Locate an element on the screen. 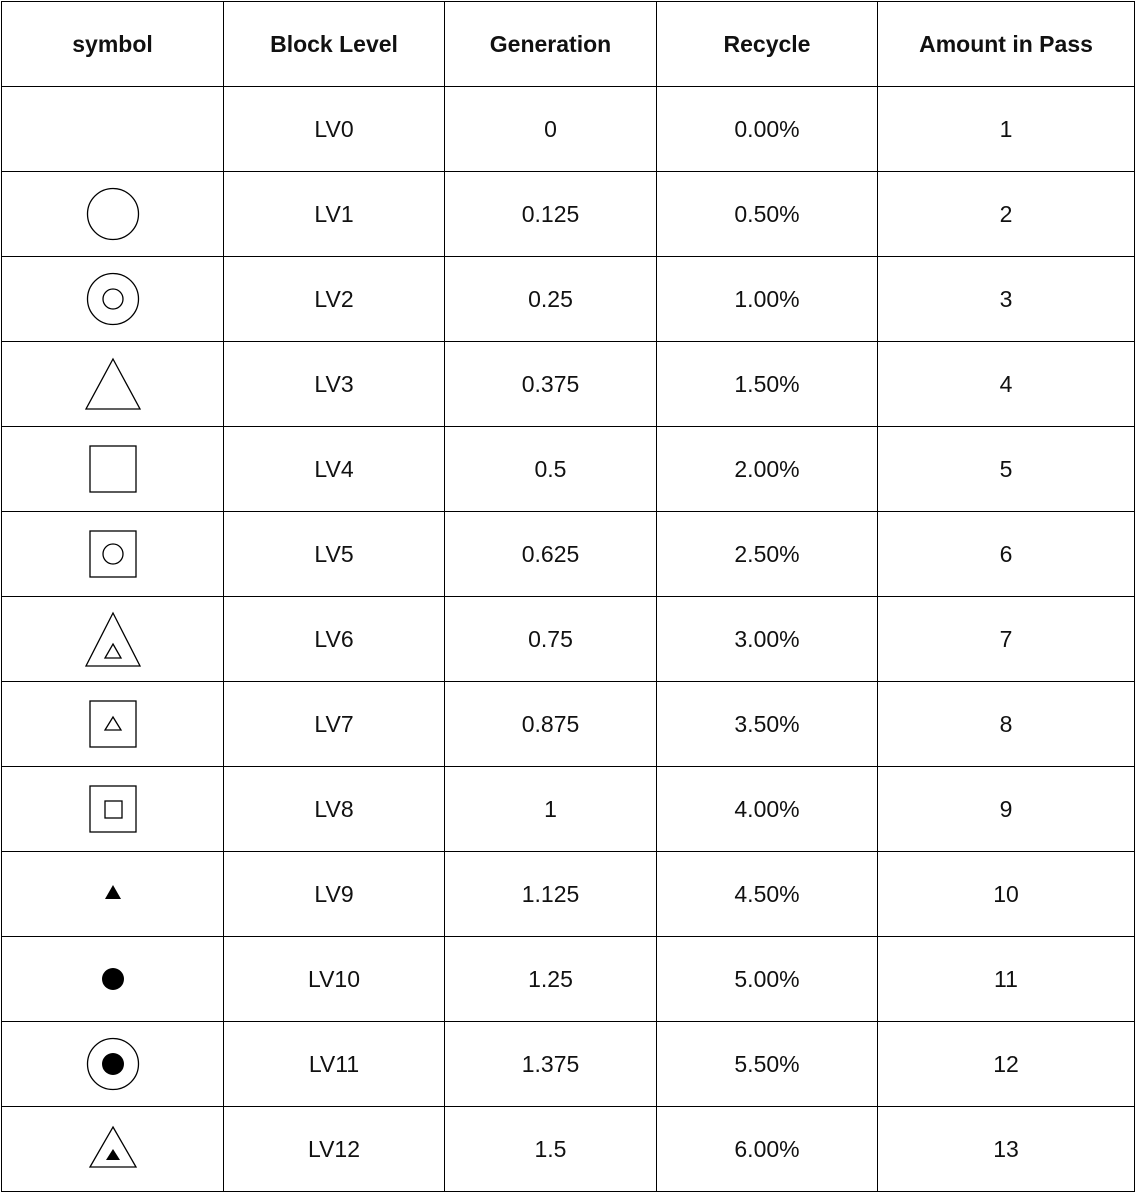 This screenshot has height=1192, width=1135. recycle-cell: 1.00% is located at coordinates (767, 299).